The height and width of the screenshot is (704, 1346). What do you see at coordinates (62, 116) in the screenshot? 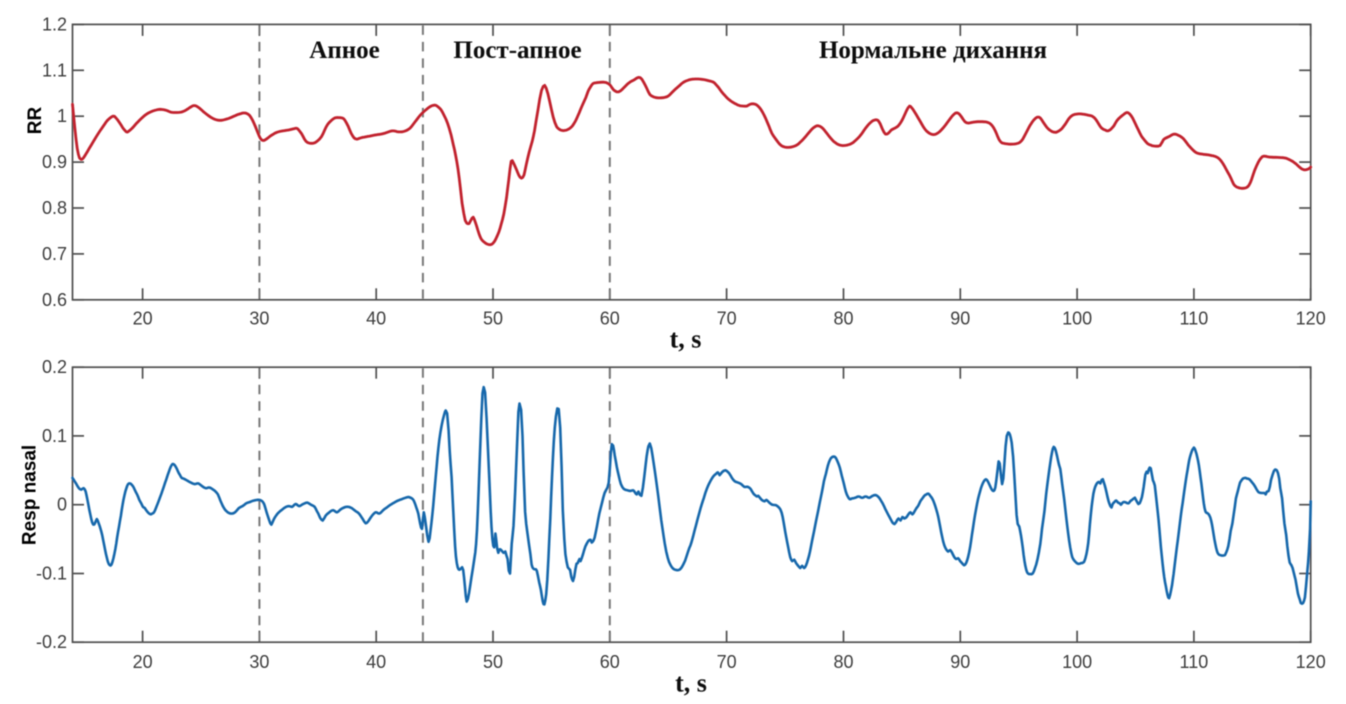
I see `svg-text: 1` at bounding box center [62, 116].